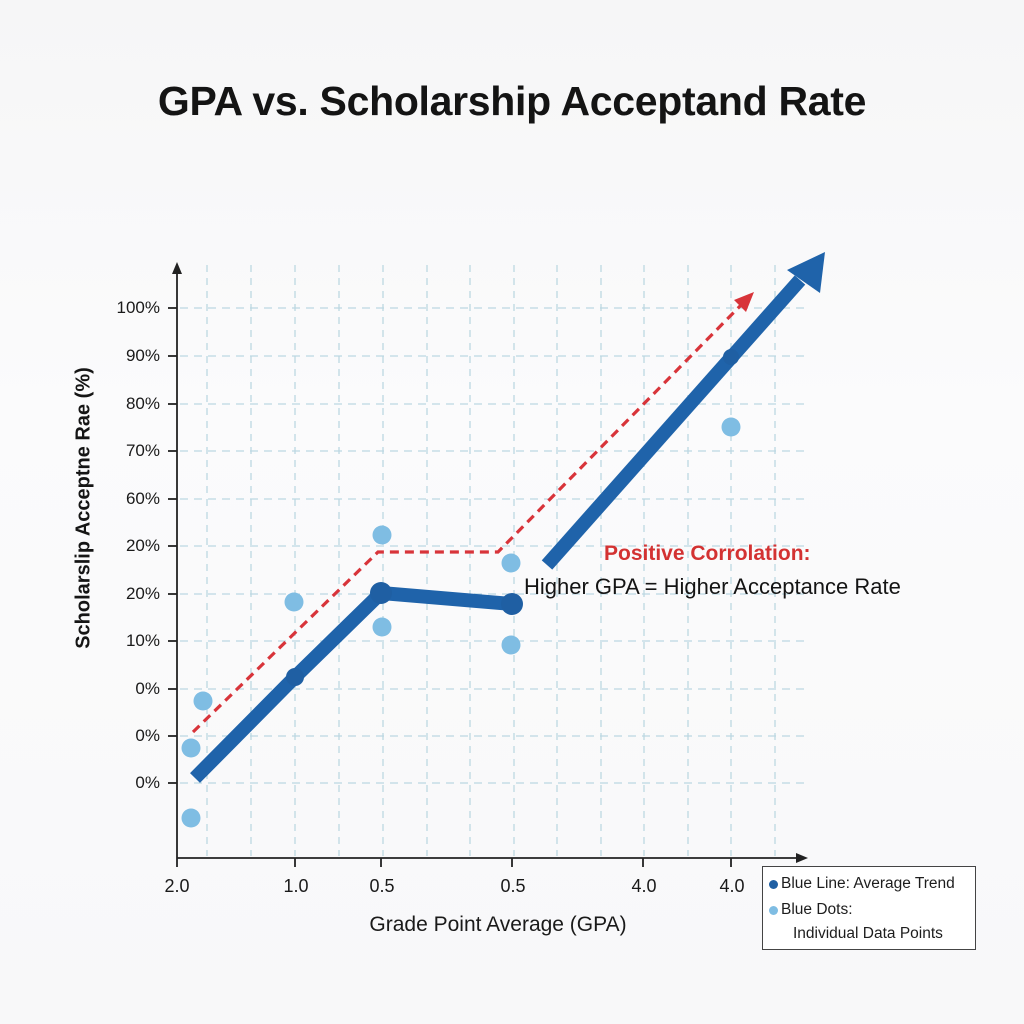 The width and height of the screenshot is (1024, 1024). Describe the element at coordinates (817, 909) in the screenshot. I see `legend-dots-label: Blue Dots:` at that location.